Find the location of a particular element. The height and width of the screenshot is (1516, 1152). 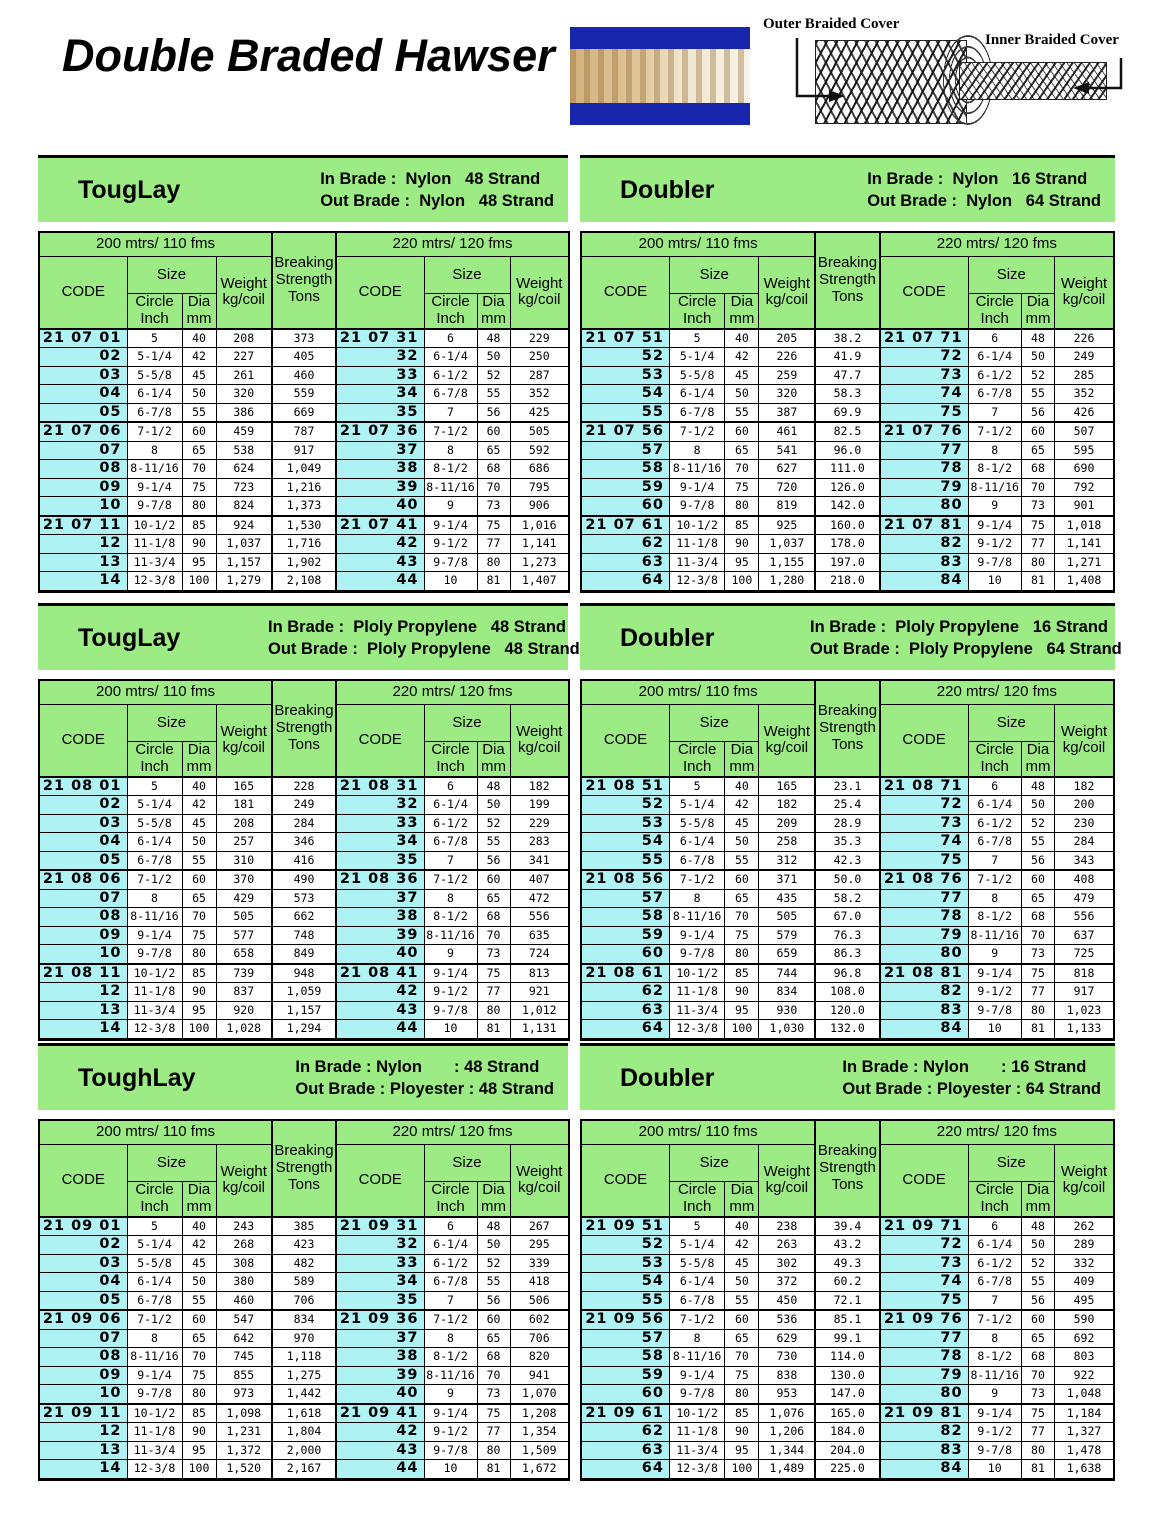

code-cell: 63 is located at coordinates (625, 1010).